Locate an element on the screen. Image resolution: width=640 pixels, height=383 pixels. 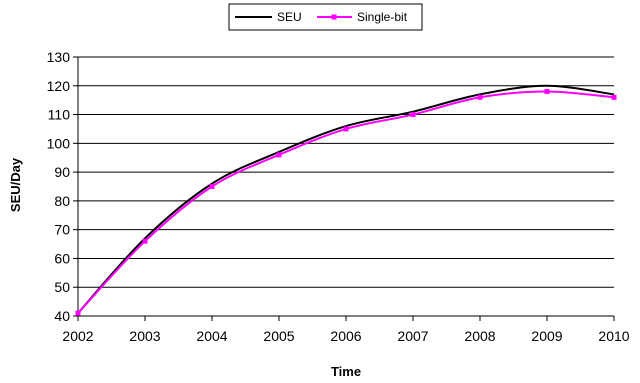
x-tick-label: 2008 is located at coordinates (479, 336).